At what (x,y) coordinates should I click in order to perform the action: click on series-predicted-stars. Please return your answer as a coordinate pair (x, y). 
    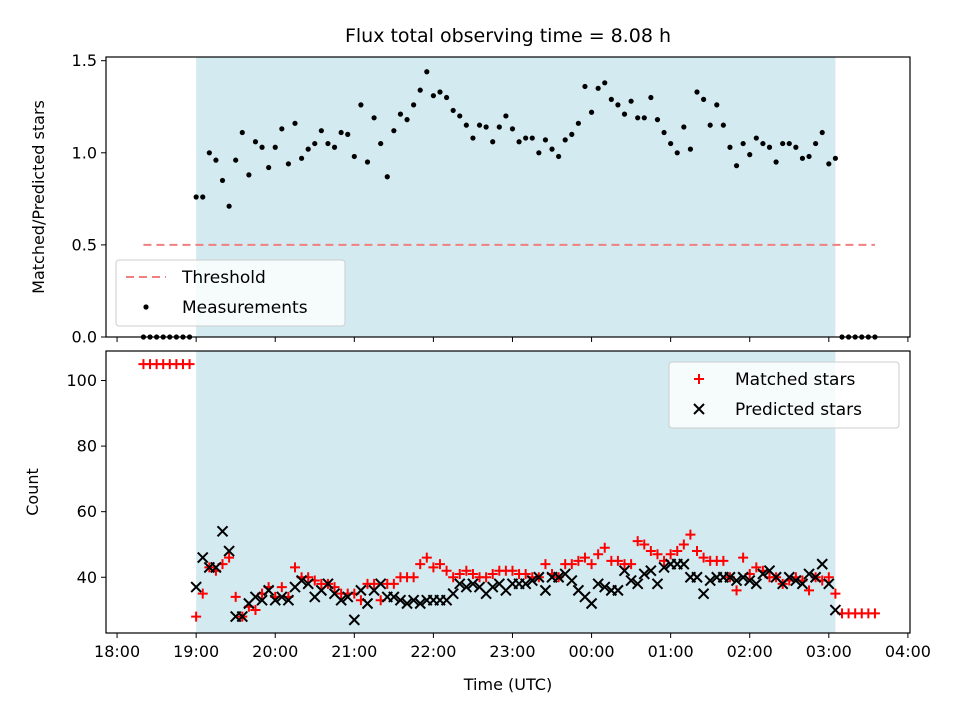
    Looking at the image, I should click on (516, 575).